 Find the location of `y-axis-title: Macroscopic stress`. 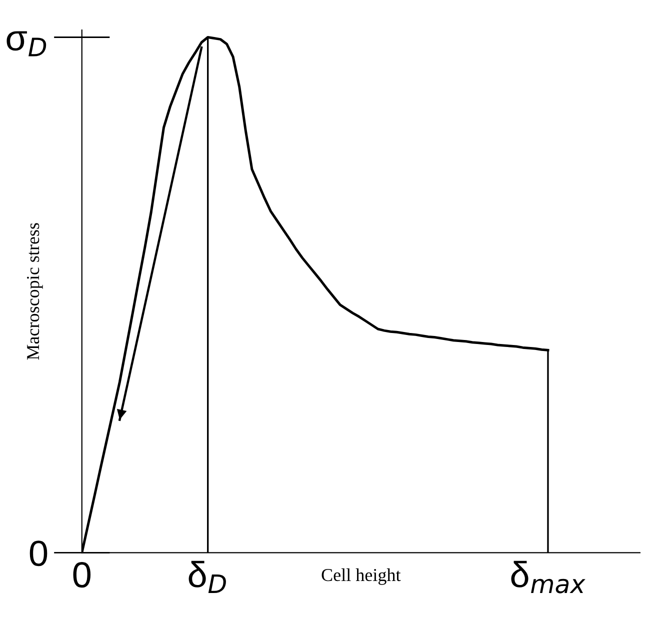

y-axis-title: Macroscopic stress is located at coordinates (35, 291).